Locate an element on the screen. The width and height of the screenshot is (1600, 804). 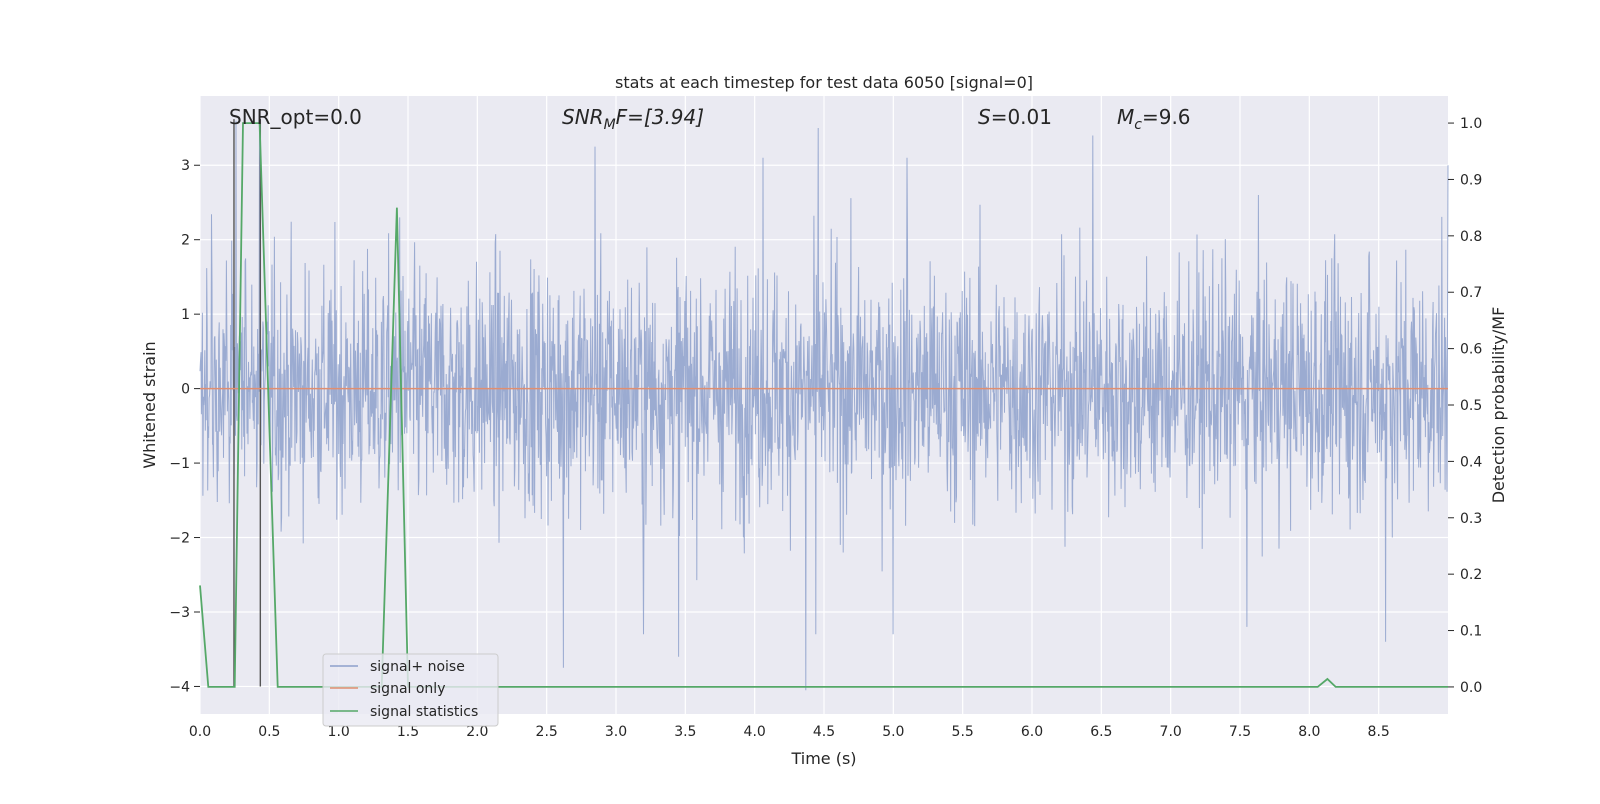
y-tick-label: −3 is located at coordinates (179, 613).